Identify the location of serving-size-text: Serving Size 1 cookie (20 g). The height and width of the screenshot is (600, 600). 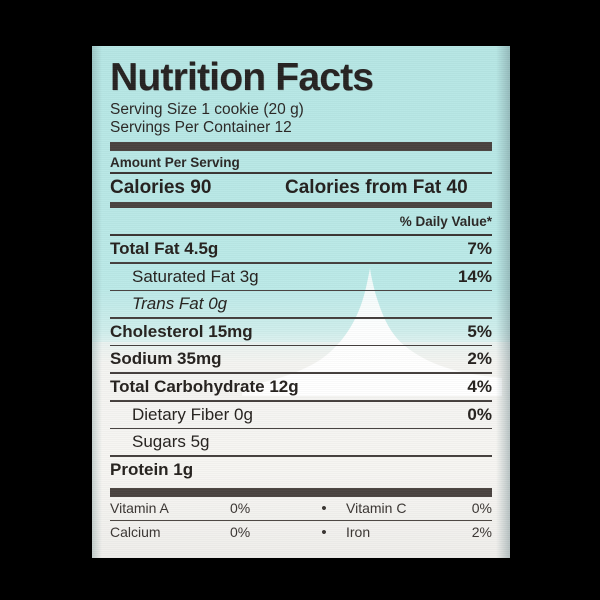
(207, 109).